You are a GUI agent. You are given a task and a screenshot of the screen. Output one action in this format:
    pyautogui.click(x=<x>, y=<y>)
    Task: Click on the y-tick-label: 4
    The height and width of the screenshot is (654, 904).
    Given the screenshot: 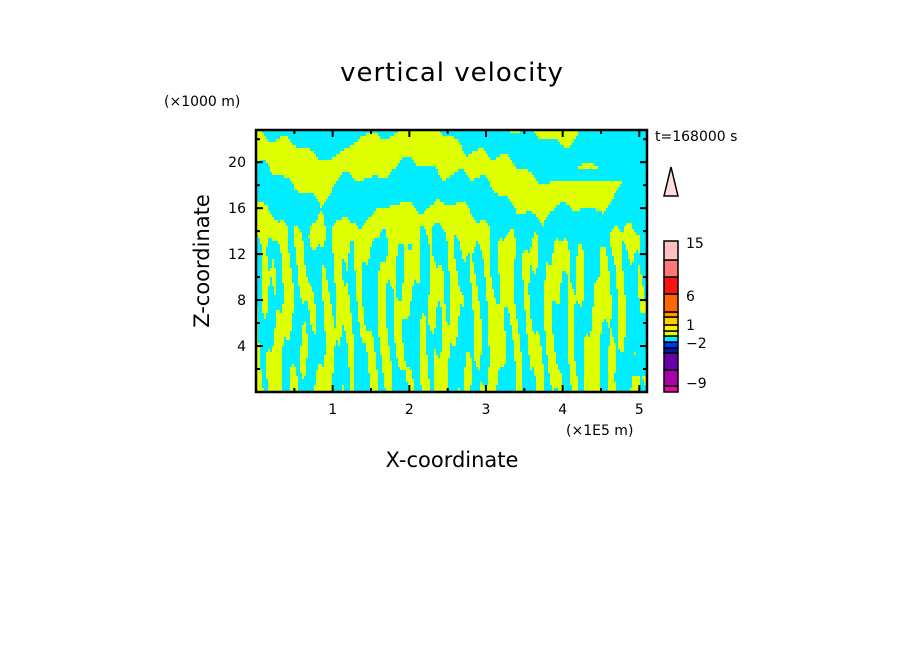 What is the action you would take?
    pyautogui.click(x=241, y=347)
    